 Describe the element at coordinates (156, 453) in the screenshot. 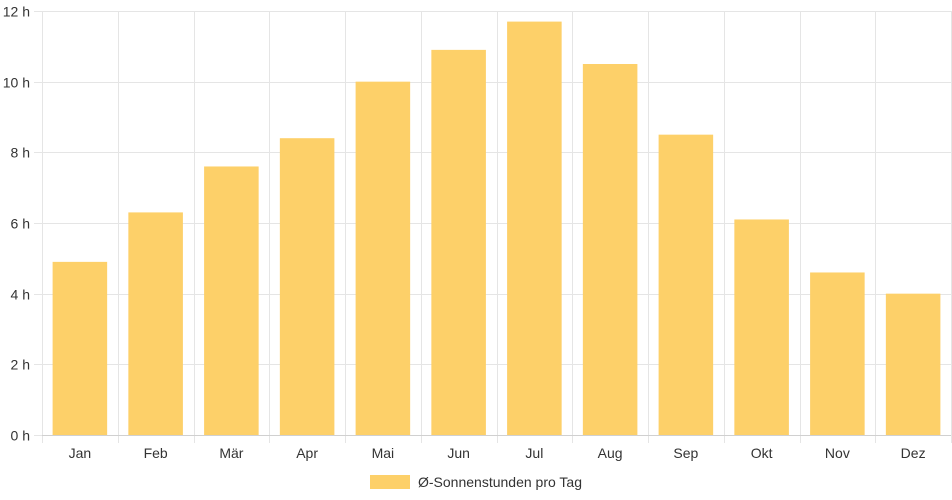

I see `x-tick-label: Feb` at that location.